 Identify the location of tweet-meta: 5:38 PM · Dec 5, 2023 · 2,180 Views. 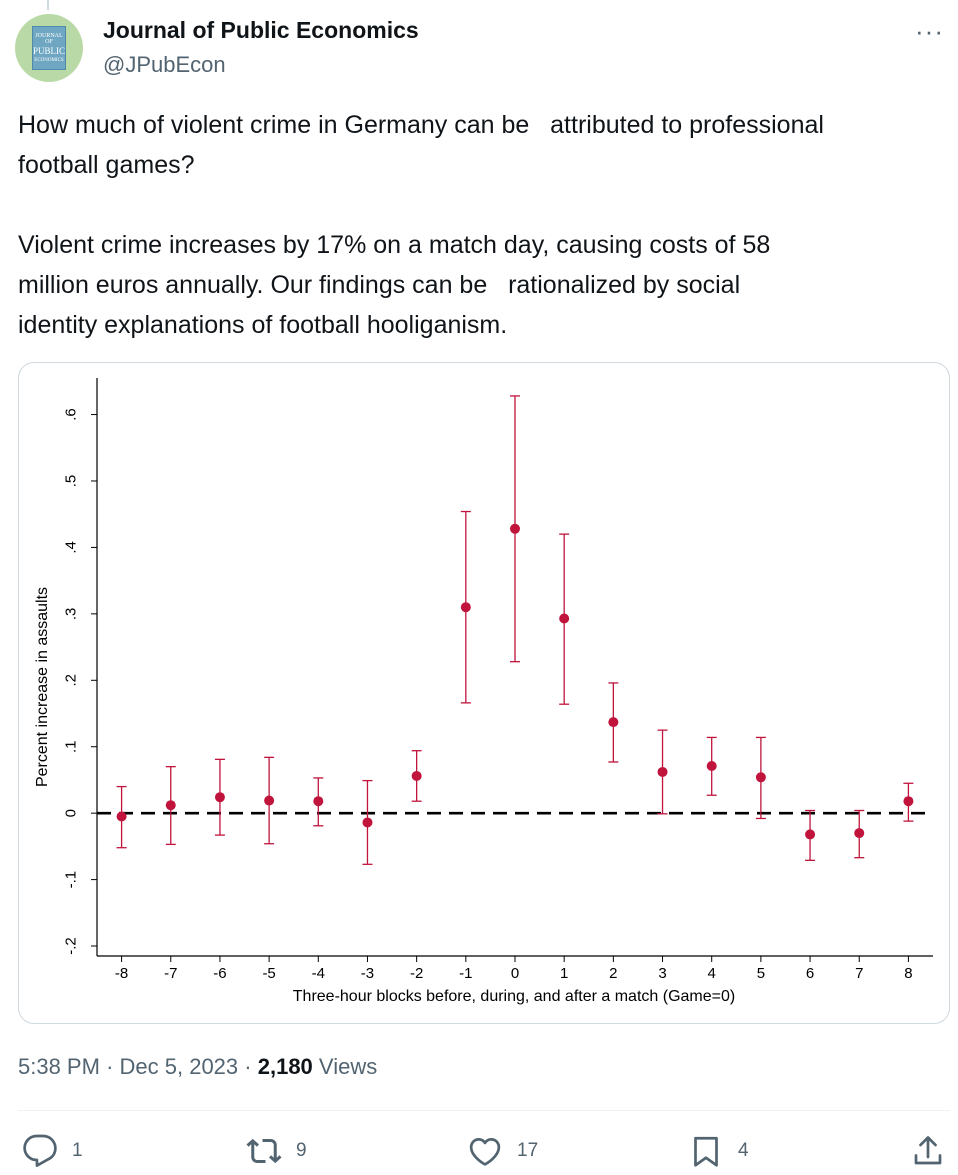
(197, 1067).